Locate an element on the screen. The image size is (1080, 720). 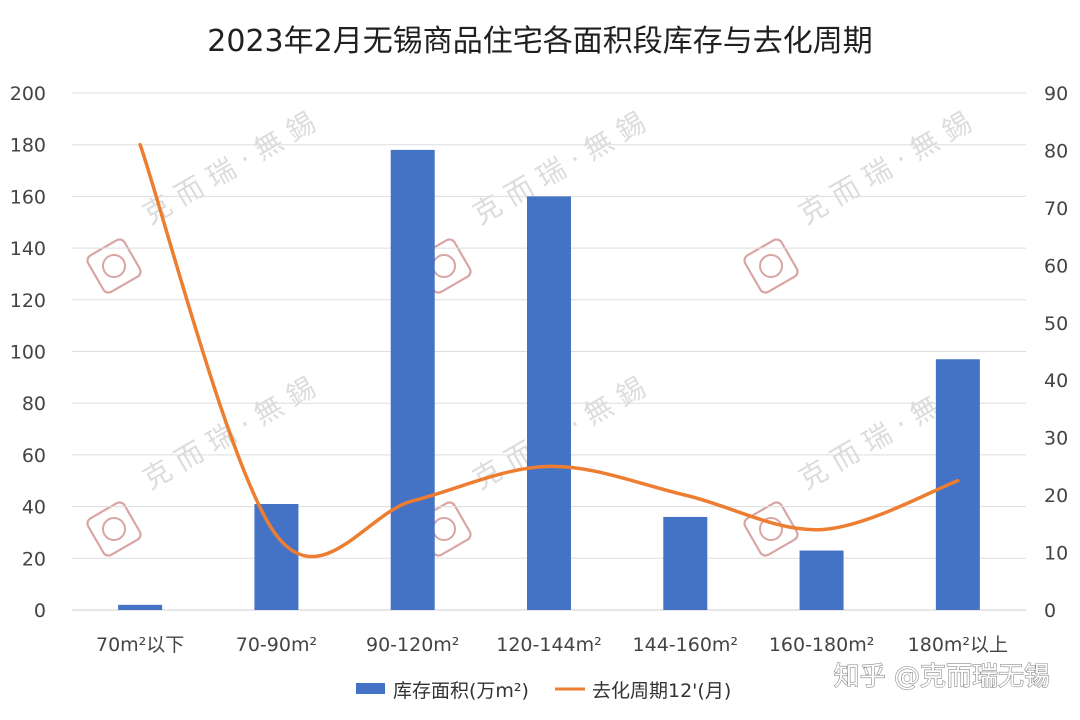
legend-label-cycle: 去化周期12'(月) is located at coordinates (661, 691).